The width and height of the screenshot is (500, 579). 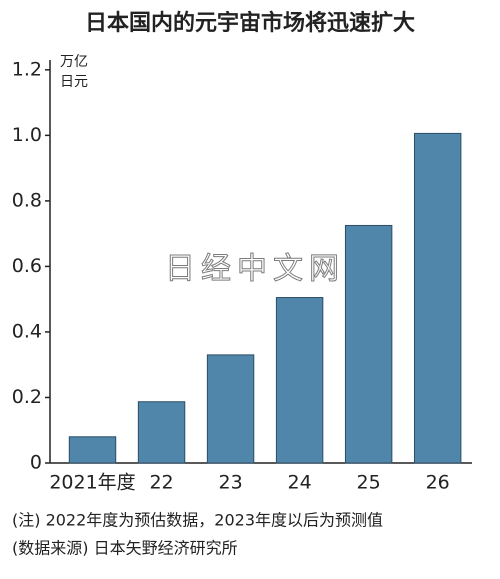 What do you see at coordinates (27, 266) in the screenshot?
I see `y-tick-label: 0.6` at bounding box center [27, 266].